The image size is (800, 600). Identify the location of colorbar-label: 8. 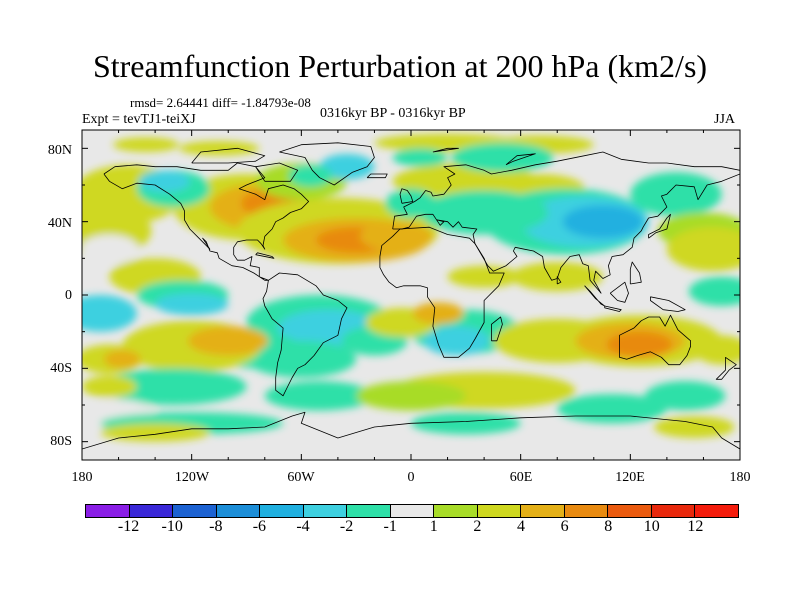
(608, 526).